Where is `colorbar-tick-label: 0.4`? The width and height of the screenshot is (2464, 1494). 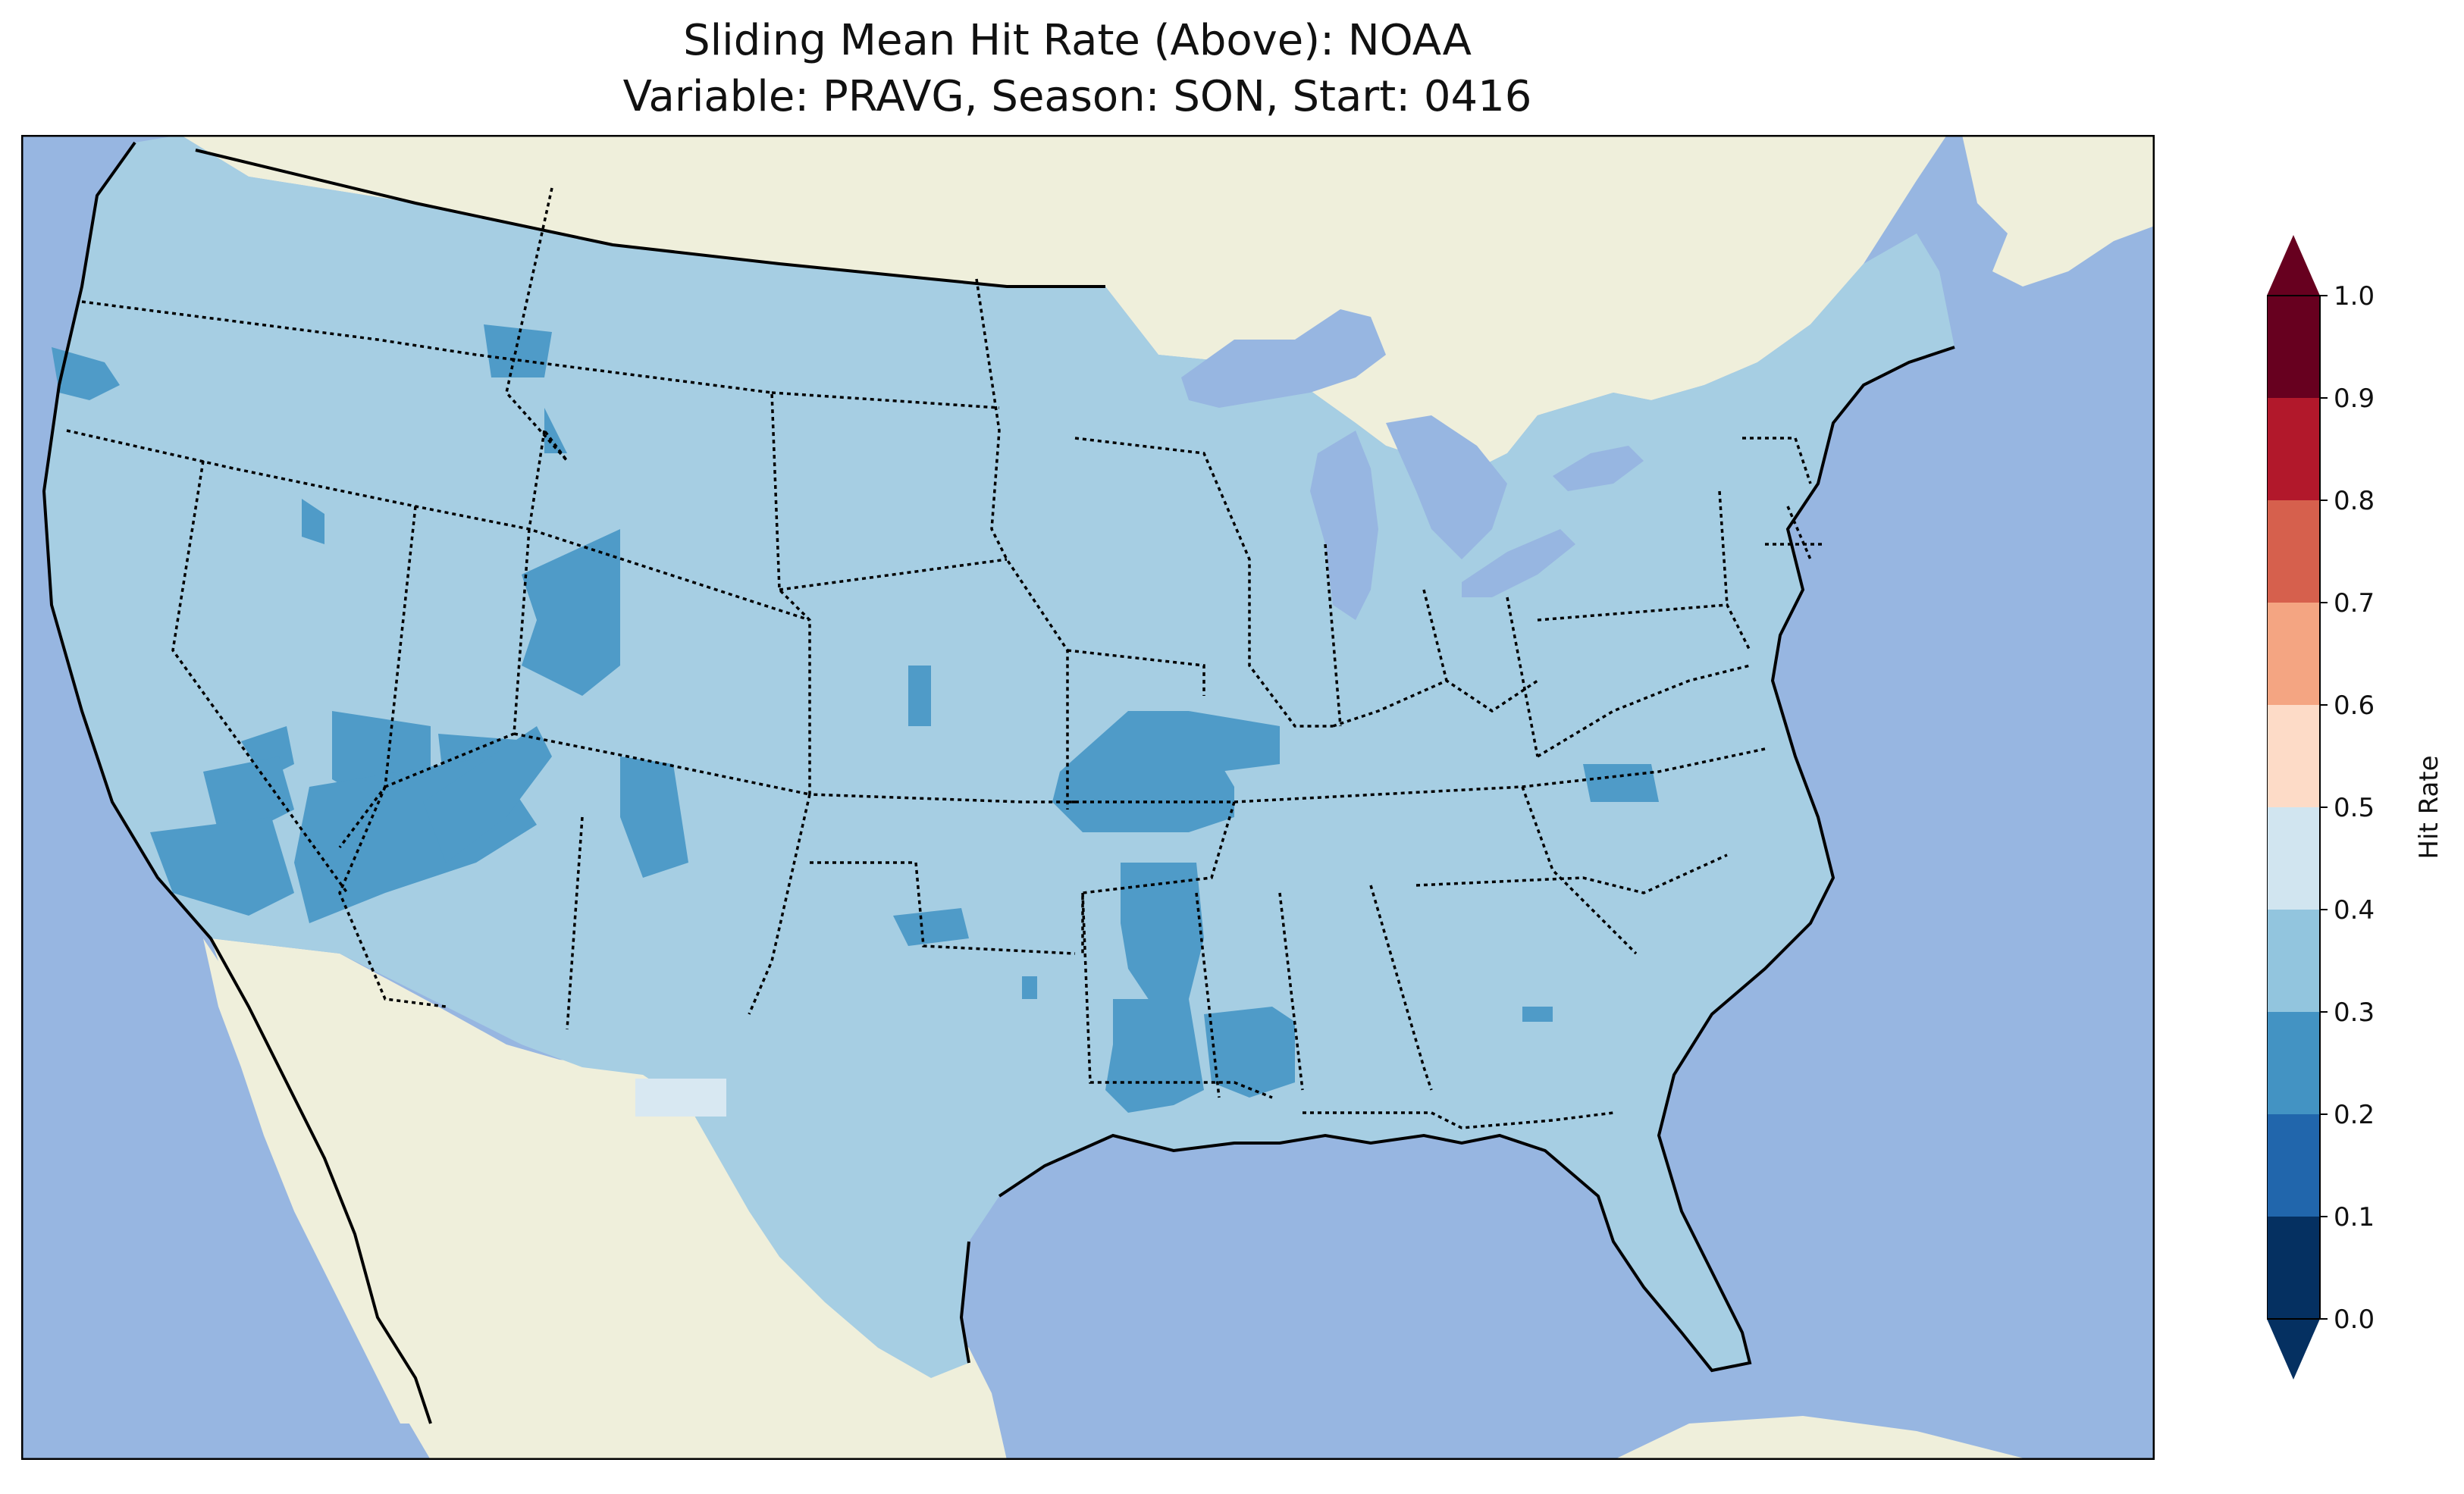
colorbar-tick-label: 0.4 is located at coordinates (2354, 910).